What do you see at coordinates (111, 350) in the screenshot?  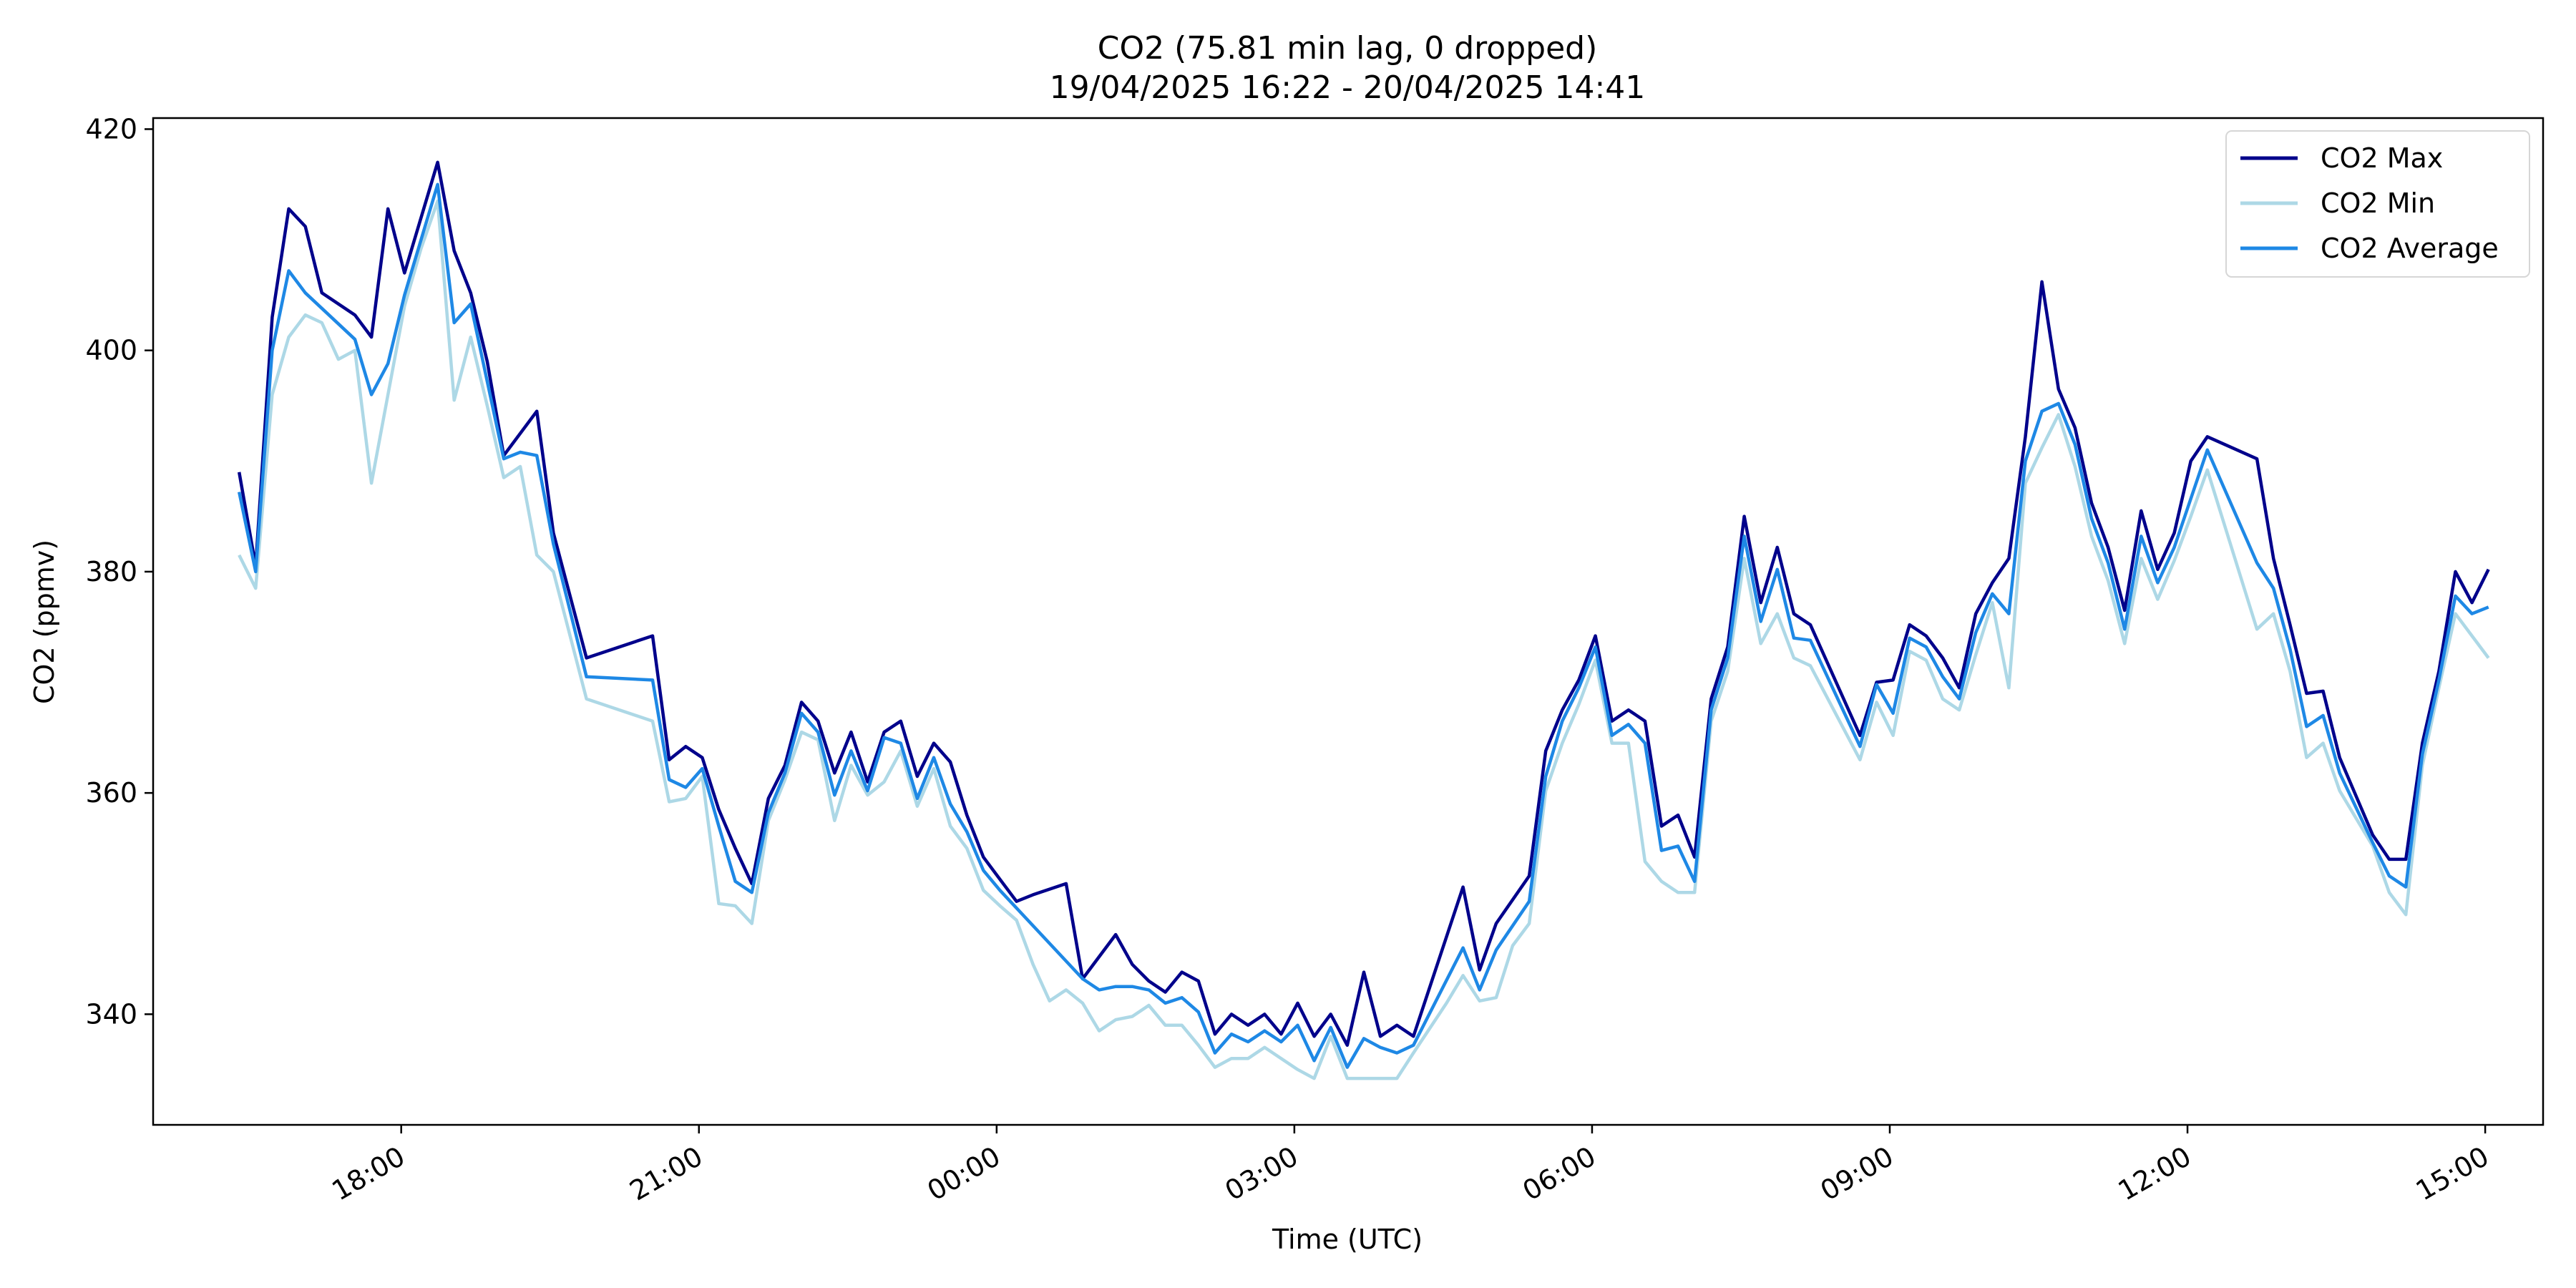 I see `y-tick-label-400: 400` at bounding box center [111, 350].